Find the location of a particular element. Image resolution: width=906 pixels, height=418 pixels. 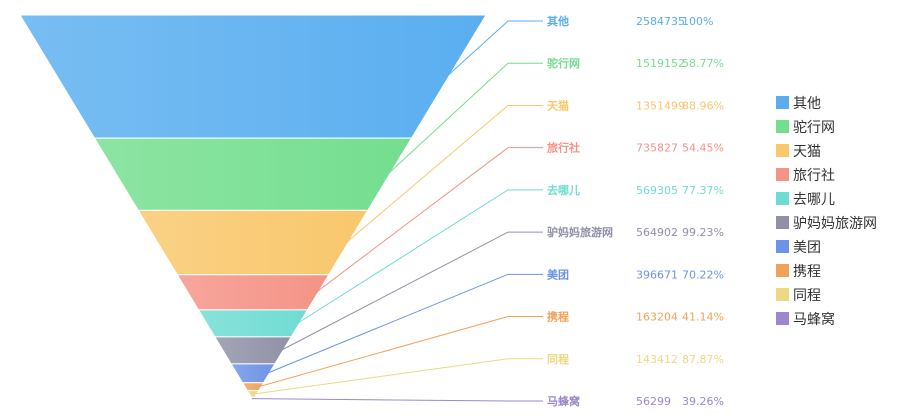

data-label-percent: 87.87% is located at coordinates (703, 359).